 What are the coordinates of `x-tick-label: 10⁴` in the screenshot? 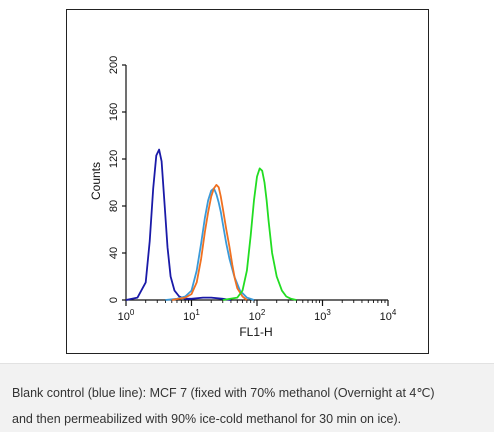 It's located at (388, 315).